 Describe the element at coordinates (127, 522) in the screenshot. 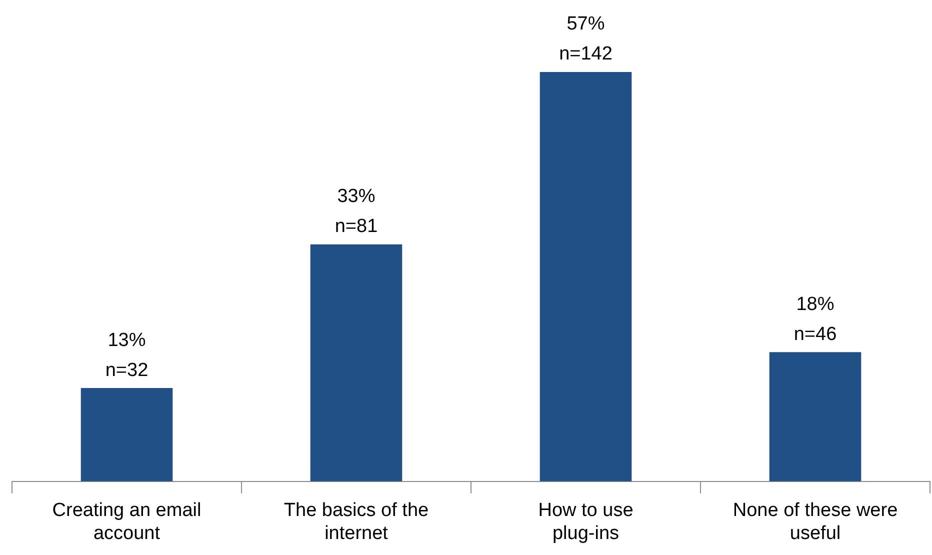

I see `x-tick-label: Creating an email account` at that location.